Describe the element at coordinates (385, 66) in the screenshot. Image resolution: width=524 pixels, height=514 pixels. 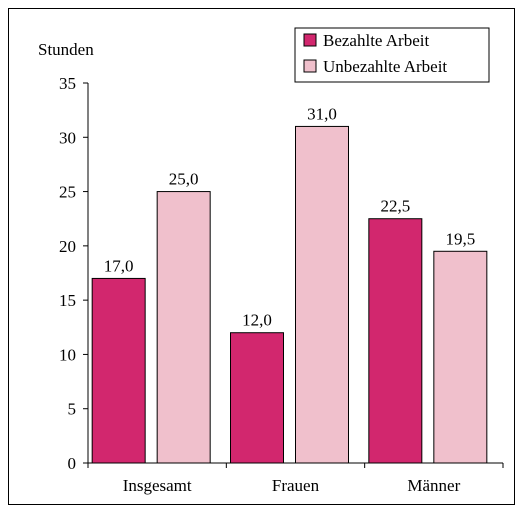
I see `legend-label: Unbezahlte Arbeit` at that location.